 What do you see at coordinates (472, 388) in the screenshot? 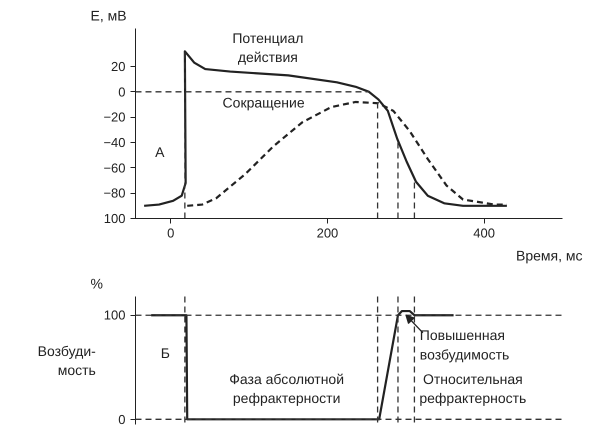
I see `annotation: Относительная рефрактерность` at bounding box center [472, 388].